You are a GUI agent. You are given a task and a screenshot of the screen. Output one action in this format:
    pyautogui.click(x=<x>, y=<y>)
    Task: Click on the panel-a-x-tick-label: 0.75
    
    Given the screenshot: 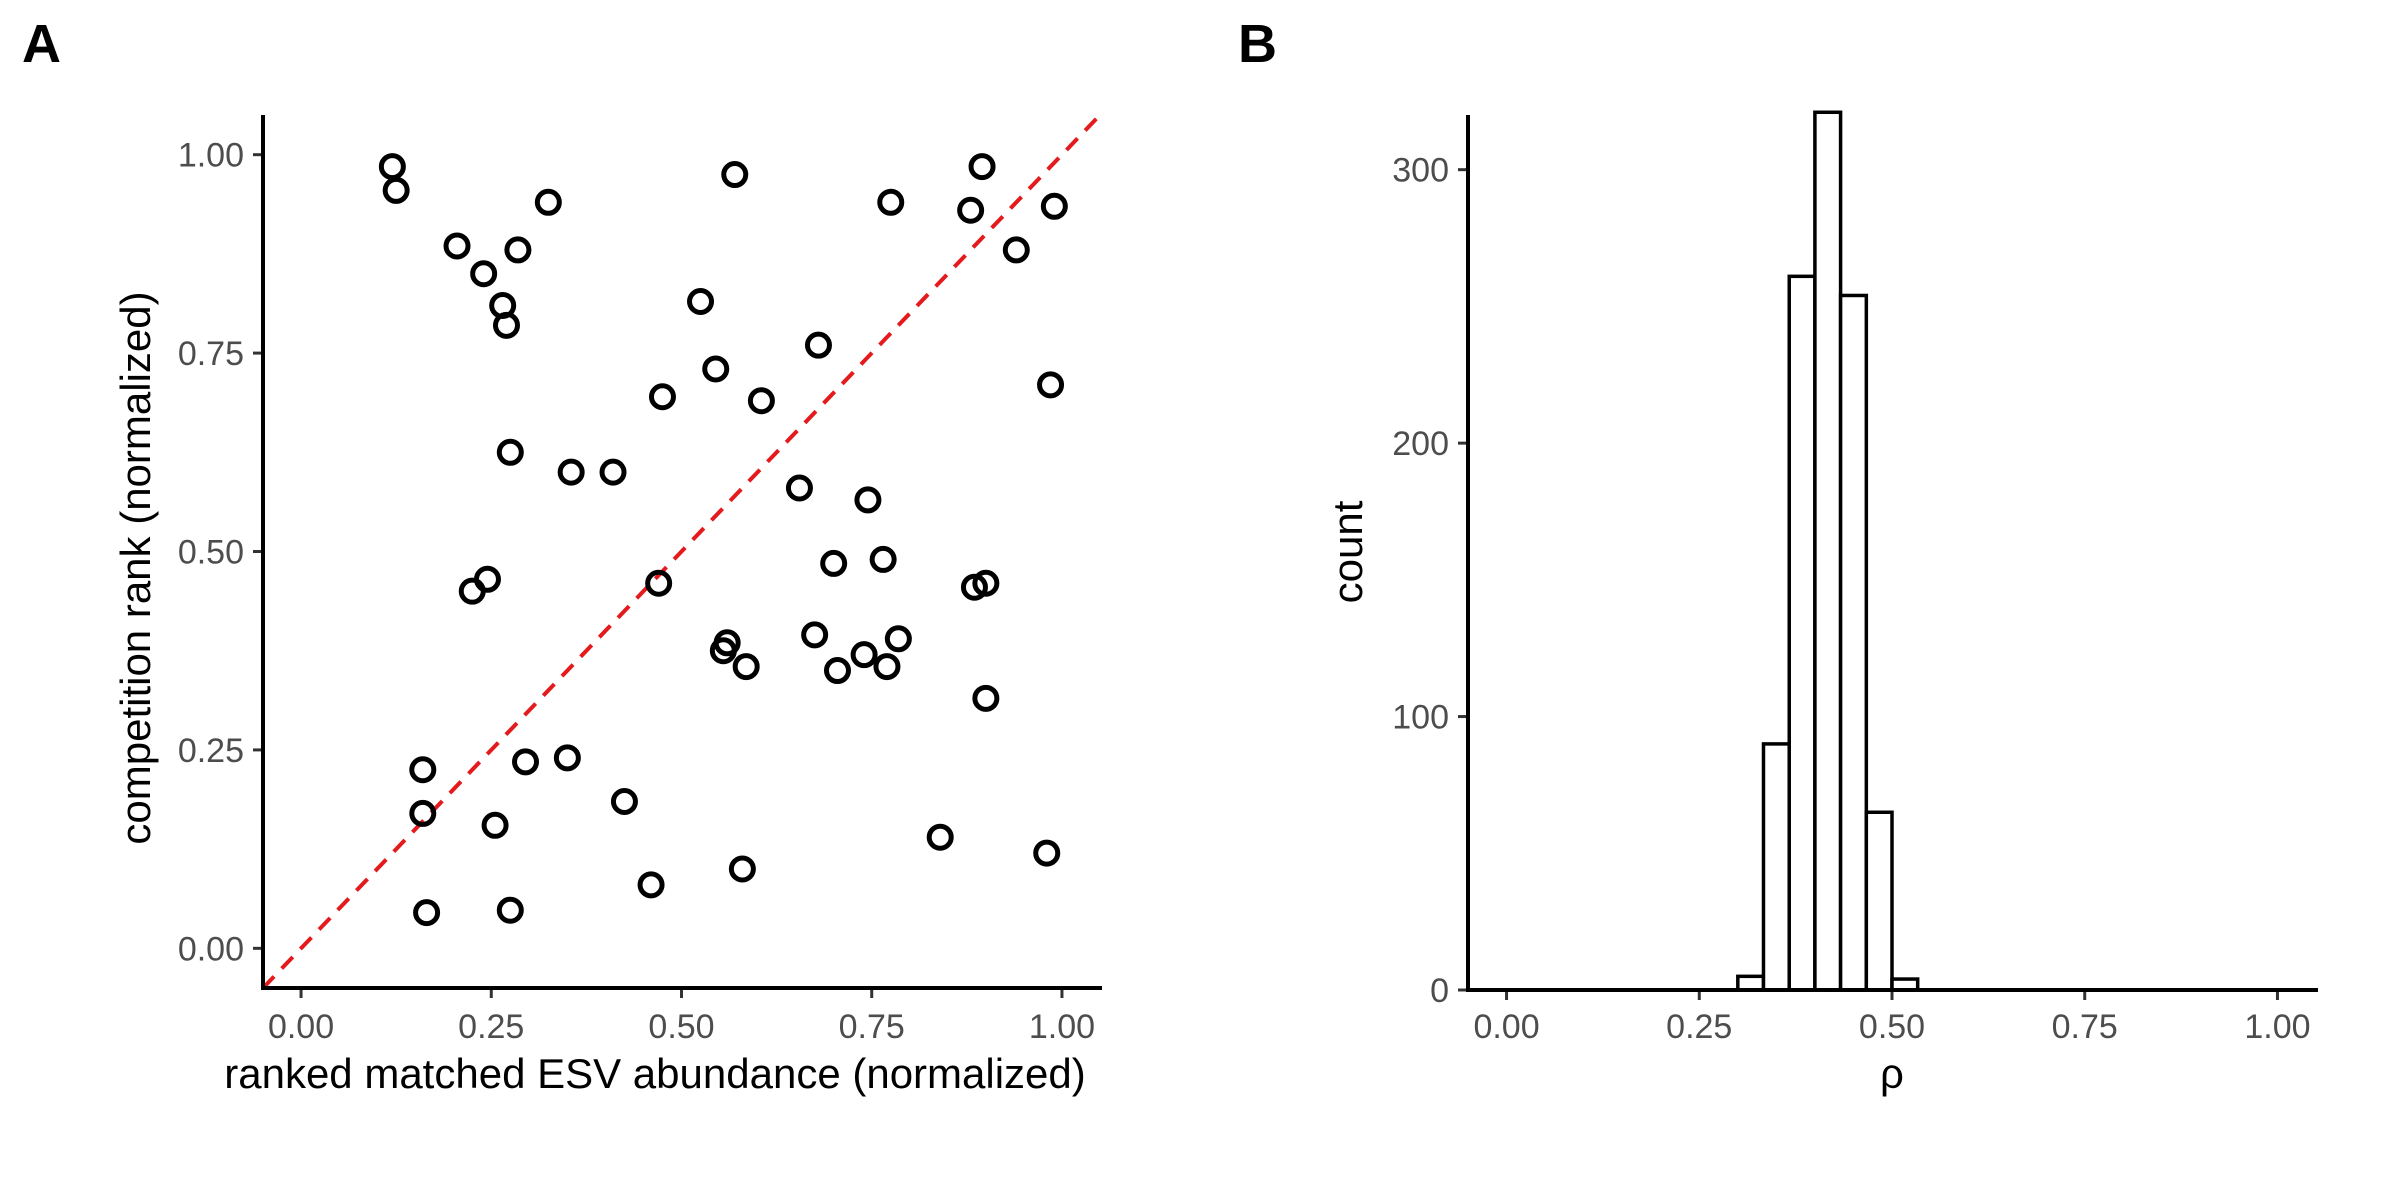 What is the action you would take?
    pyautogui.click(x=872, y=1027)
    